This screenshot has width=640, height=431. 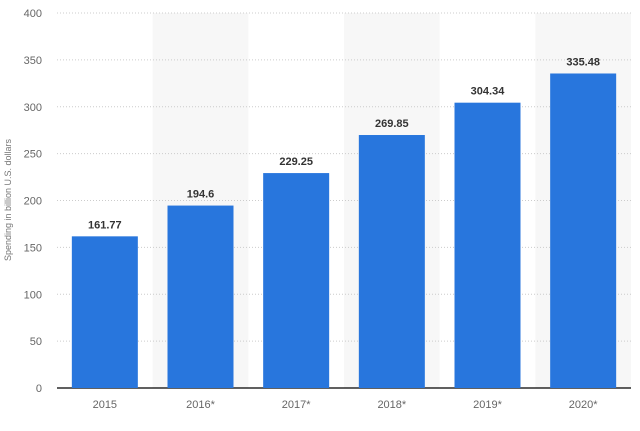 I want to click on data-label: 194.6, so click(x=201, y=195).